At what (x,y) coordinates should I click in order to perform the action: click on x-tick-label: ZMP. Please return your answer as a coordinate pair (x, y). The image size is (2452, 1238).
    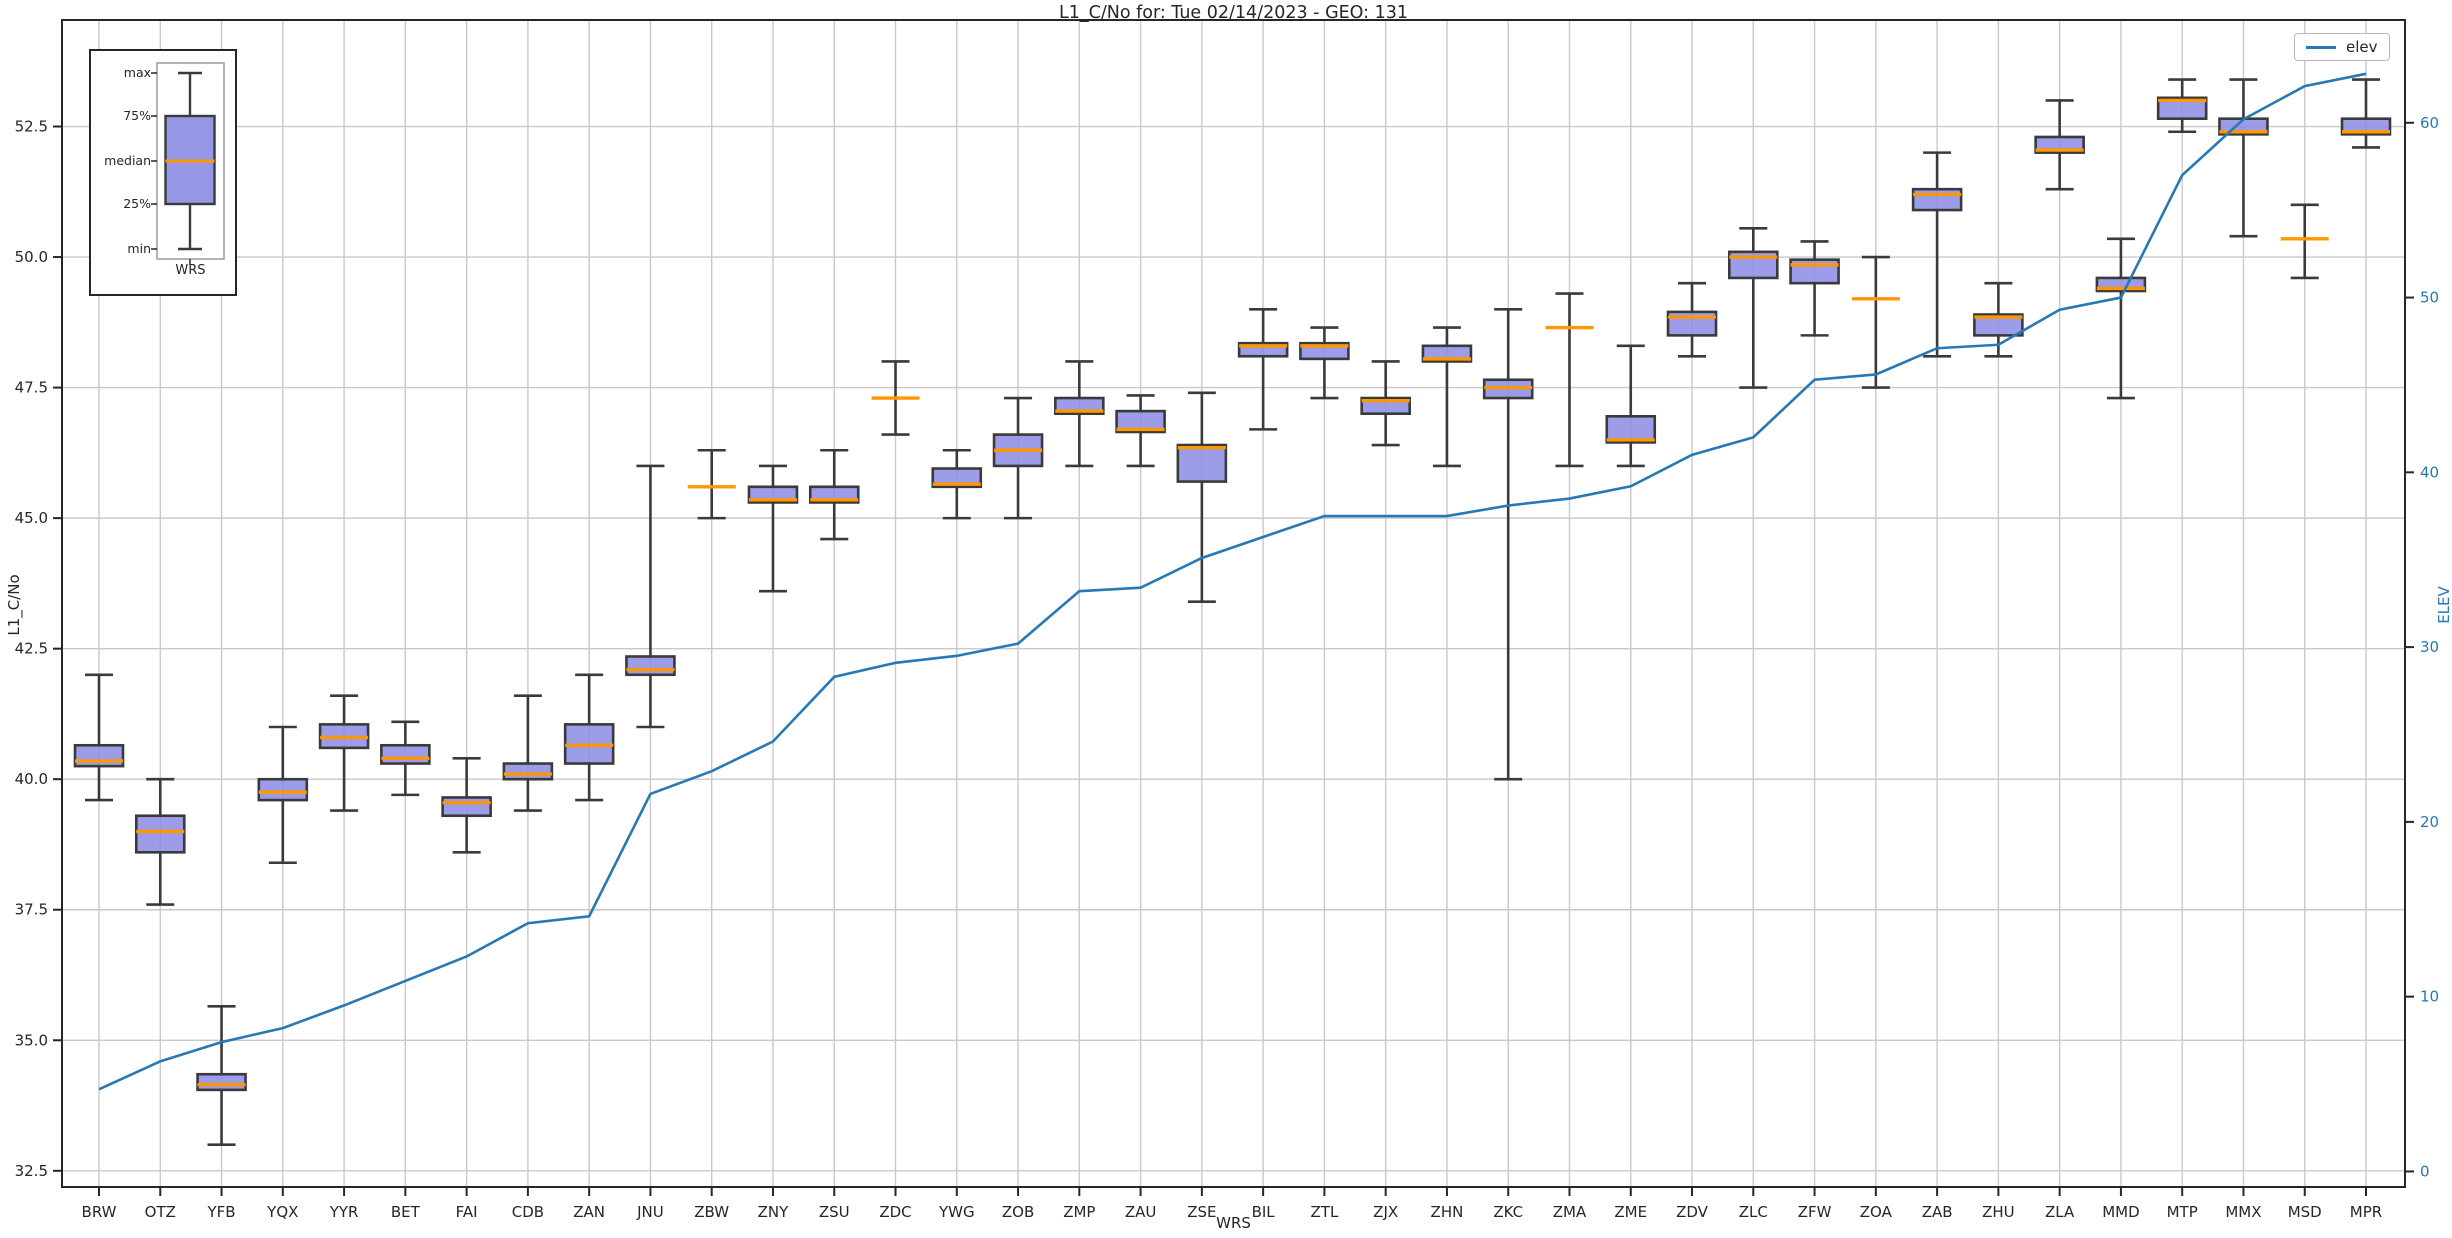
    Looking at the image, I should click on (1079, 1212).